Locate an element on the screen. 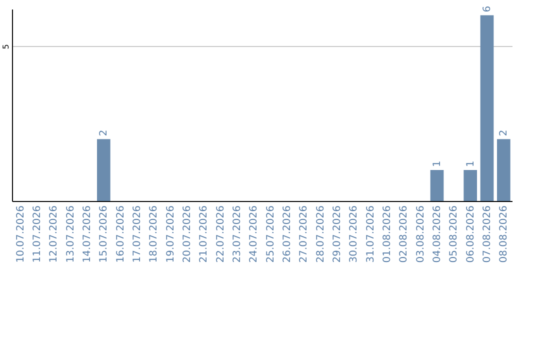 The width and height of the screenshot is (540, 340). x-tick-label: 05.08.2026 is located at coordinates (454, 234).